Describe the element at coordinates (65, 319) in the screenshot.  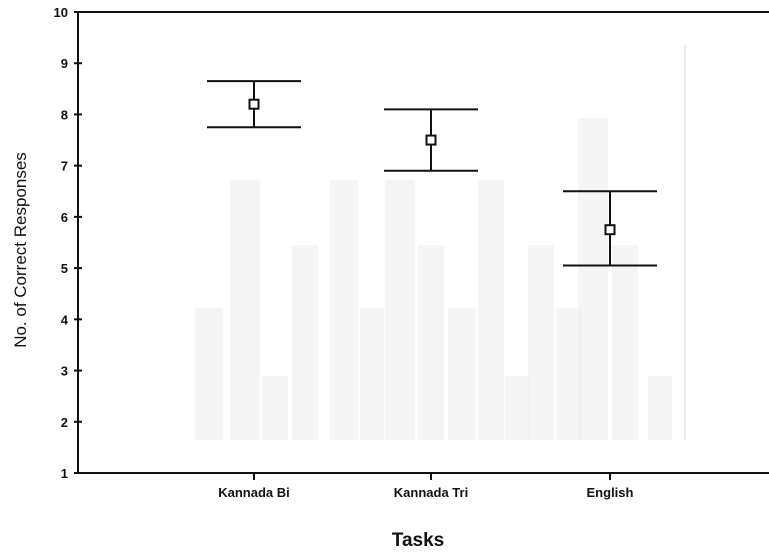
I see `y-tick-label: 4` at that location.